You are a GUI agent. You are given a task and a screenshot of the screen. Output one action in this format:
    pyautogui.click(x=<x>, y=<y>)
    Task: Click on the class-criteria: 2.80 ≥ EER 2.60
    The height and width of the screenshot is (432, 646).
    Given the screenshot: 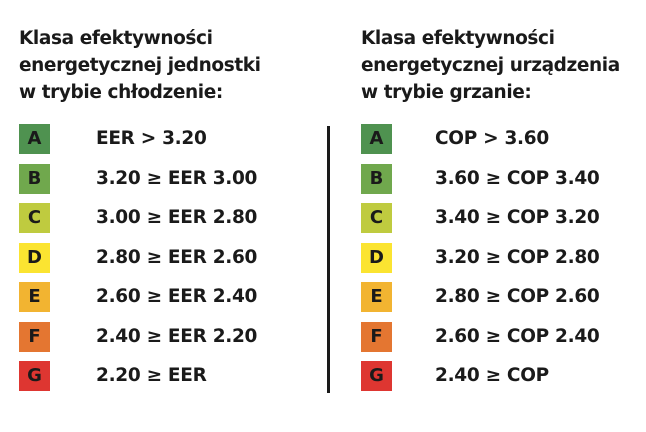 What is the action you would take?
    pyautogui.click(x=177, y=257)
    